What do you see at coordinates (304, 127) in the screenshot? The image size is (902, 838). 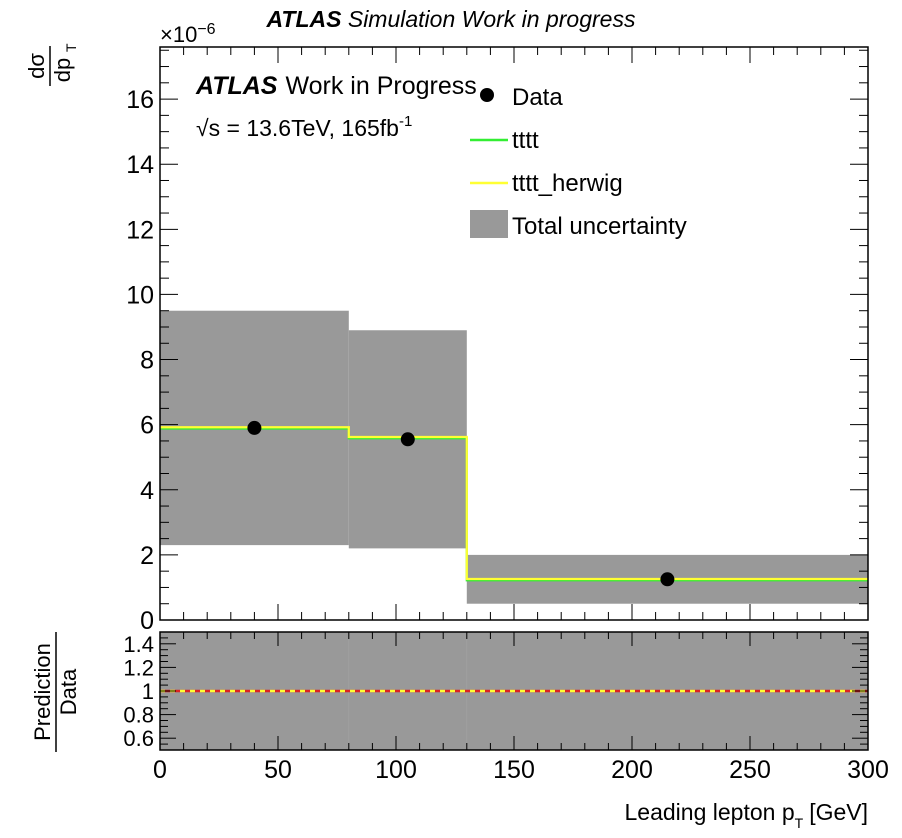 I see `energy-lumi-label: √s = 13.6TeV, 165fb-1` at bounding box center [304, 127].